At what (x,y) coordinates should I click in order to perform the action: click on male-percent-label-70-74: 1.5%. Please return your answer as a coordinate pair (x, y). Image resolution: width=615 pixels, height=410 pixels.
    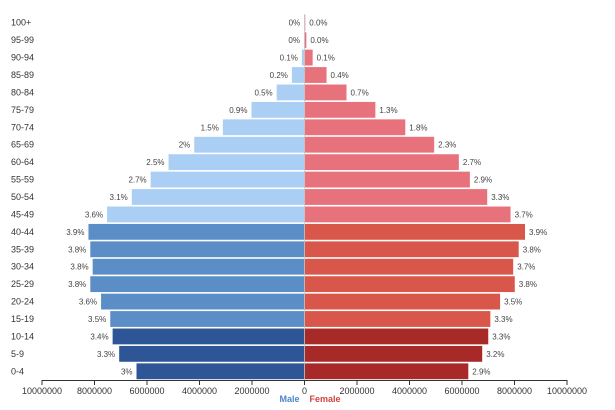
    Looking at the image, I should click on (210, 127).